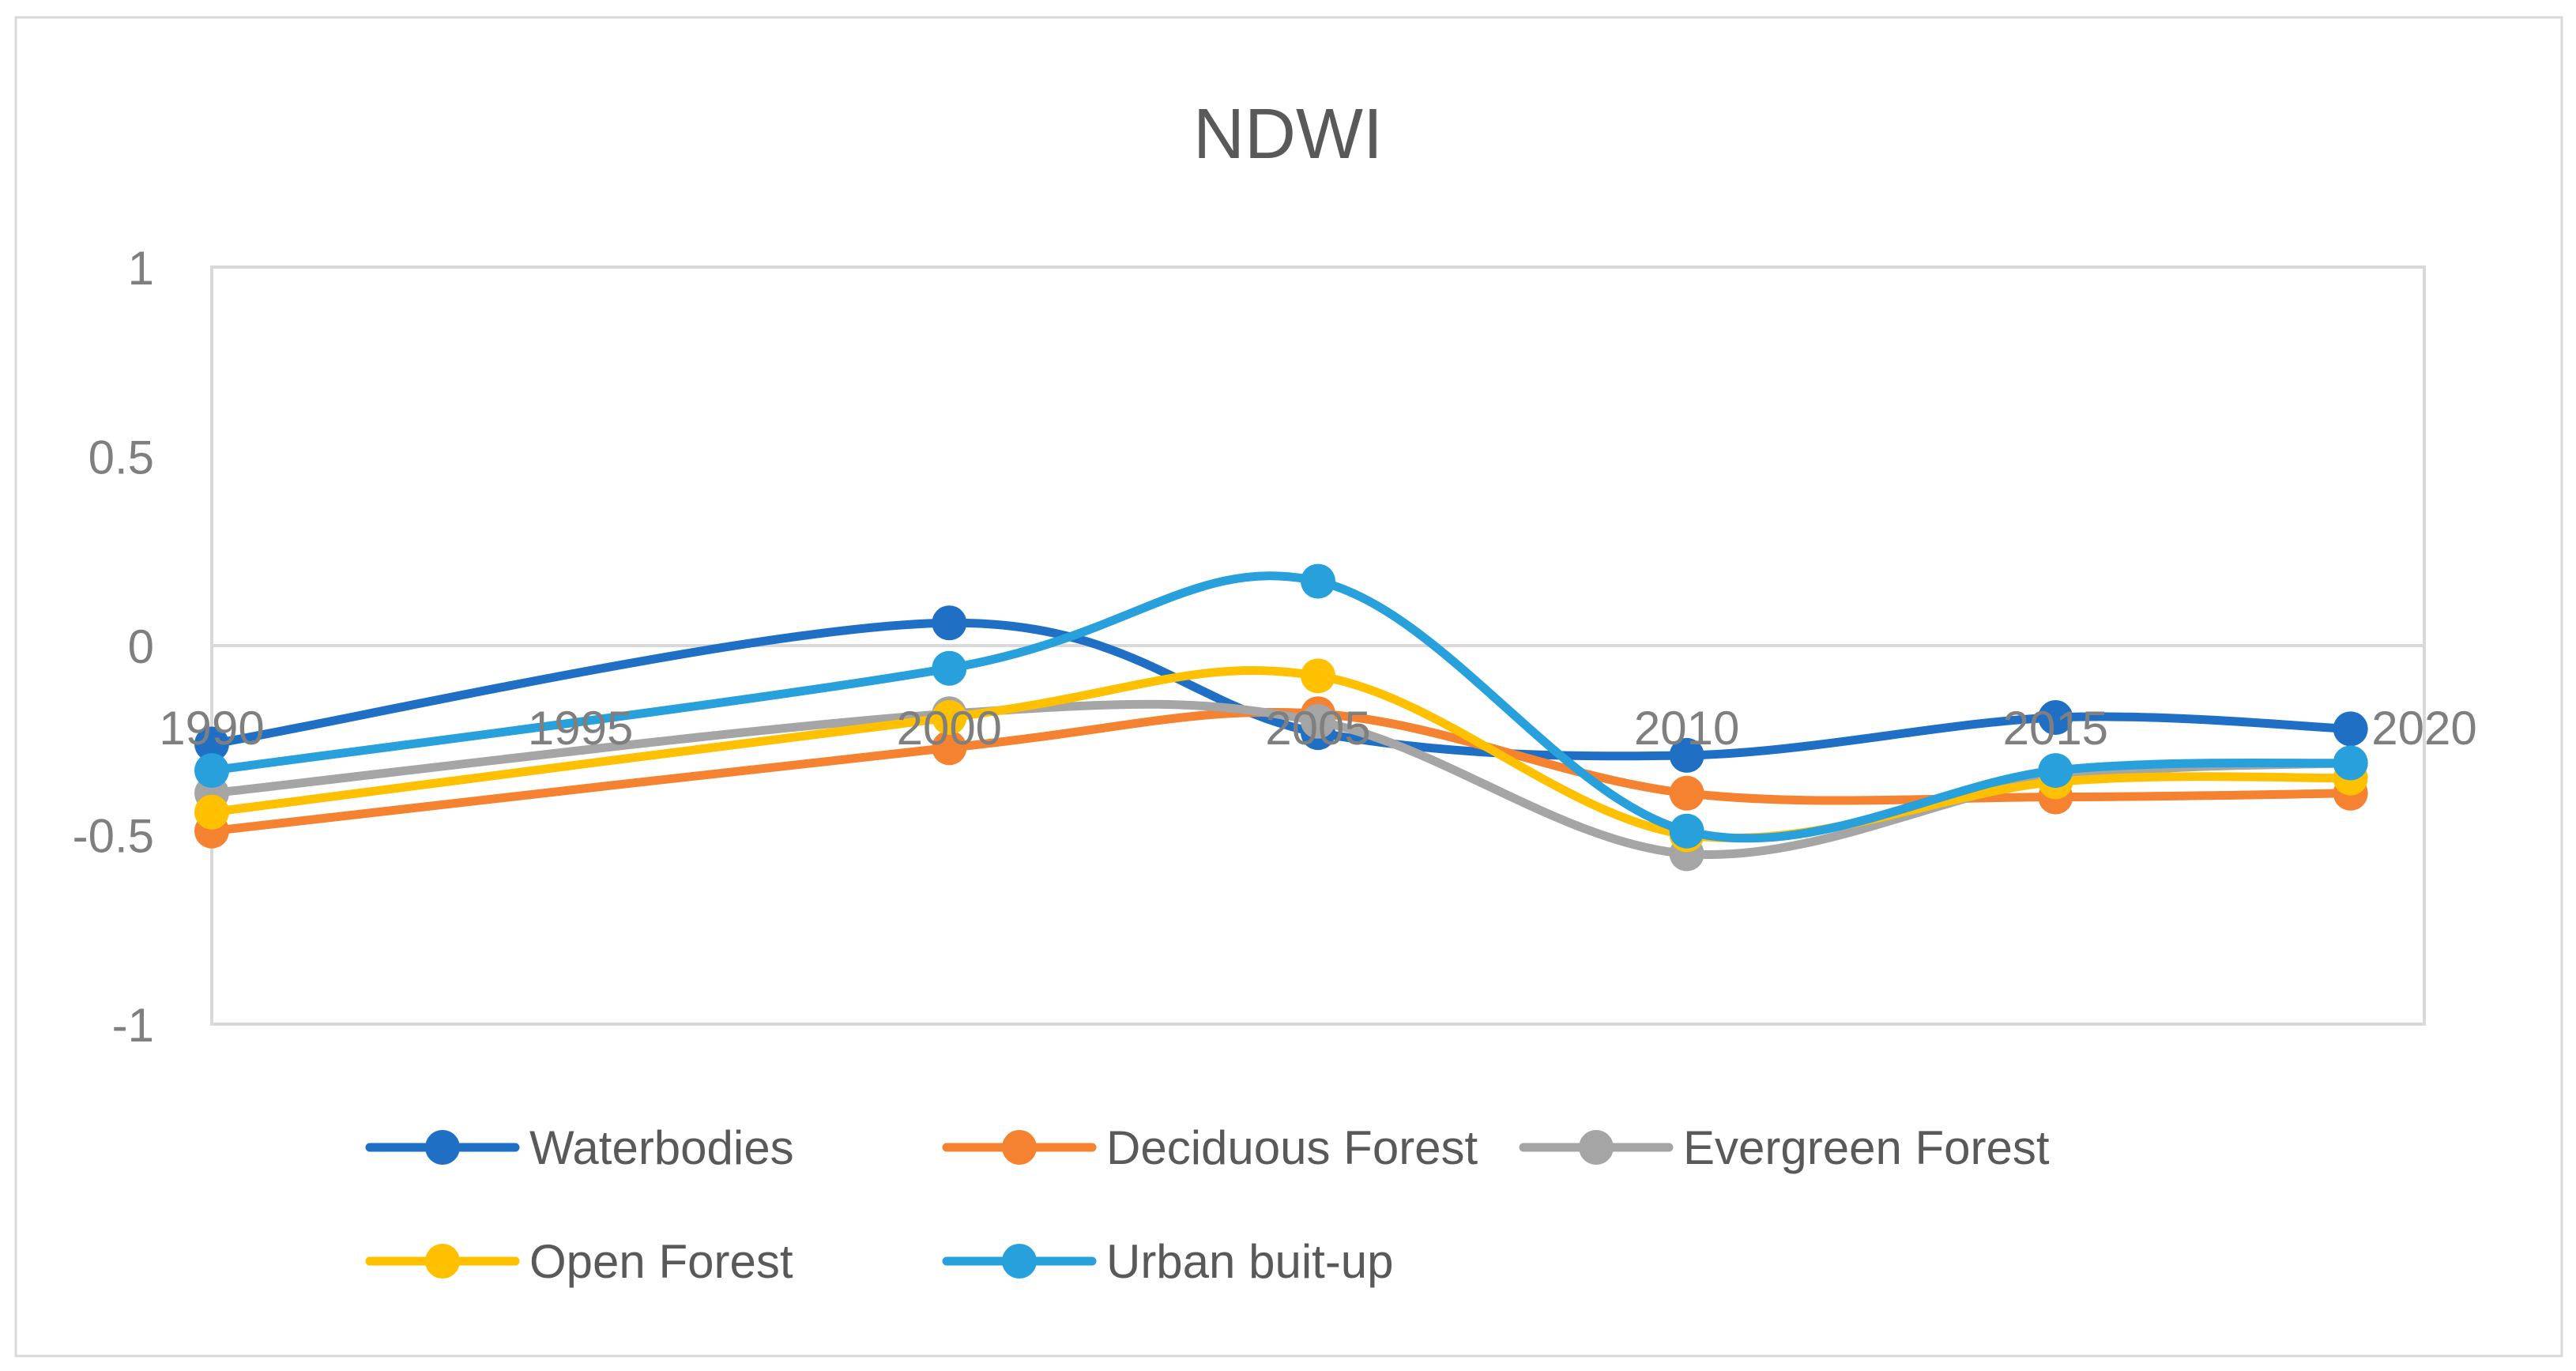 The image size is (2576, 1371). What do you see at coordinates (113, 836) in the screenshot?
I see `y-tick-label: -0.5` at bounding box center [113, 836].